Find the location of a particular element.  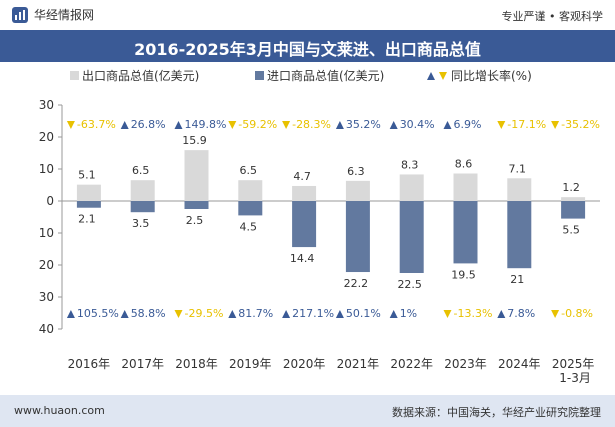

export-value-label: 6.3 is located at coordinates (356, 171).